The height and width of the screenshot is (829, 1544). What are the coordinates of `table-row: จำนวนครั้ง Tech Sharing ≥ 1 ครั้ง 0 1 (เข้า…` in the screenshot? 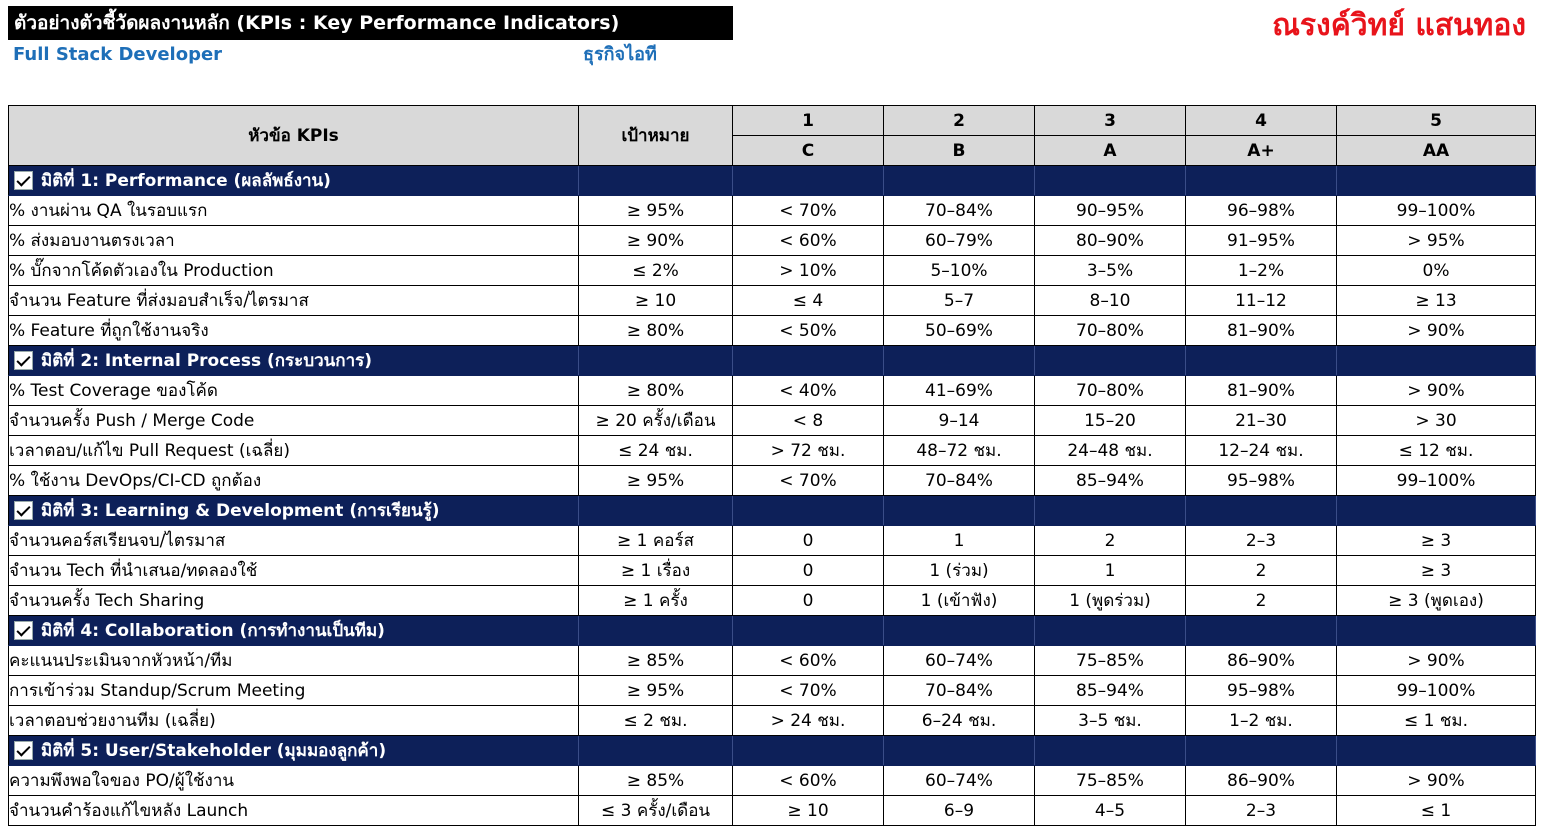 It's located at (772, 600).